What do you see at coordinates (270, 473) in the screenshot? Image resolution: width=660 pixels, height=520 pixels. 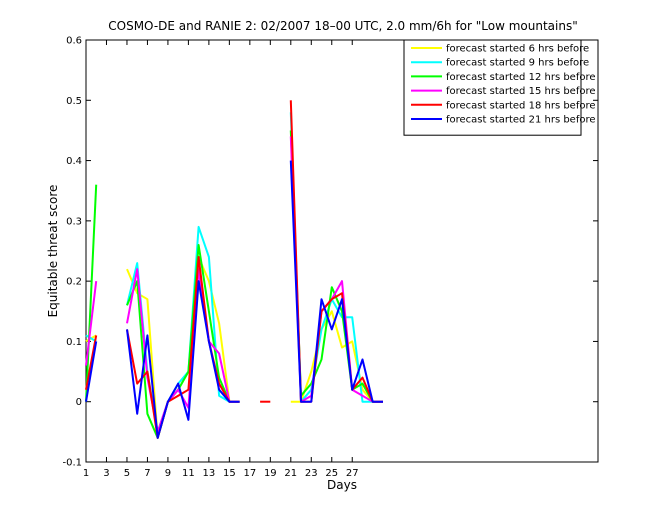 I see `x-tick-label: 19` at bounding box center [270, 473].